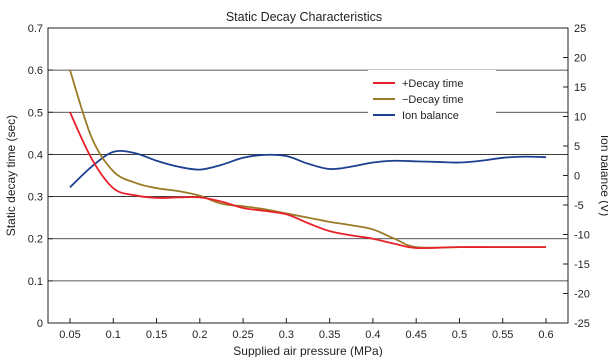  I want to click on y2-axis-label: Ion balance (V), so click(603, 175).